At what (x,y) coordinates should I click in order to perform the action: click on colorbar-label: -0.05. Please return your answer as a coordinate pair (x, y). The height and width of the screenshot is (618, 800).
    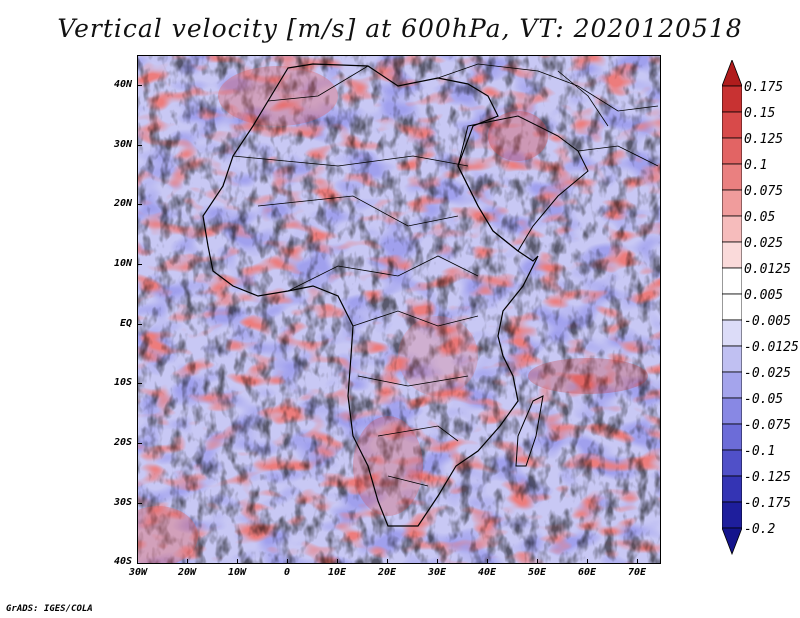
    Looking at the image, I should click on (764, 399).